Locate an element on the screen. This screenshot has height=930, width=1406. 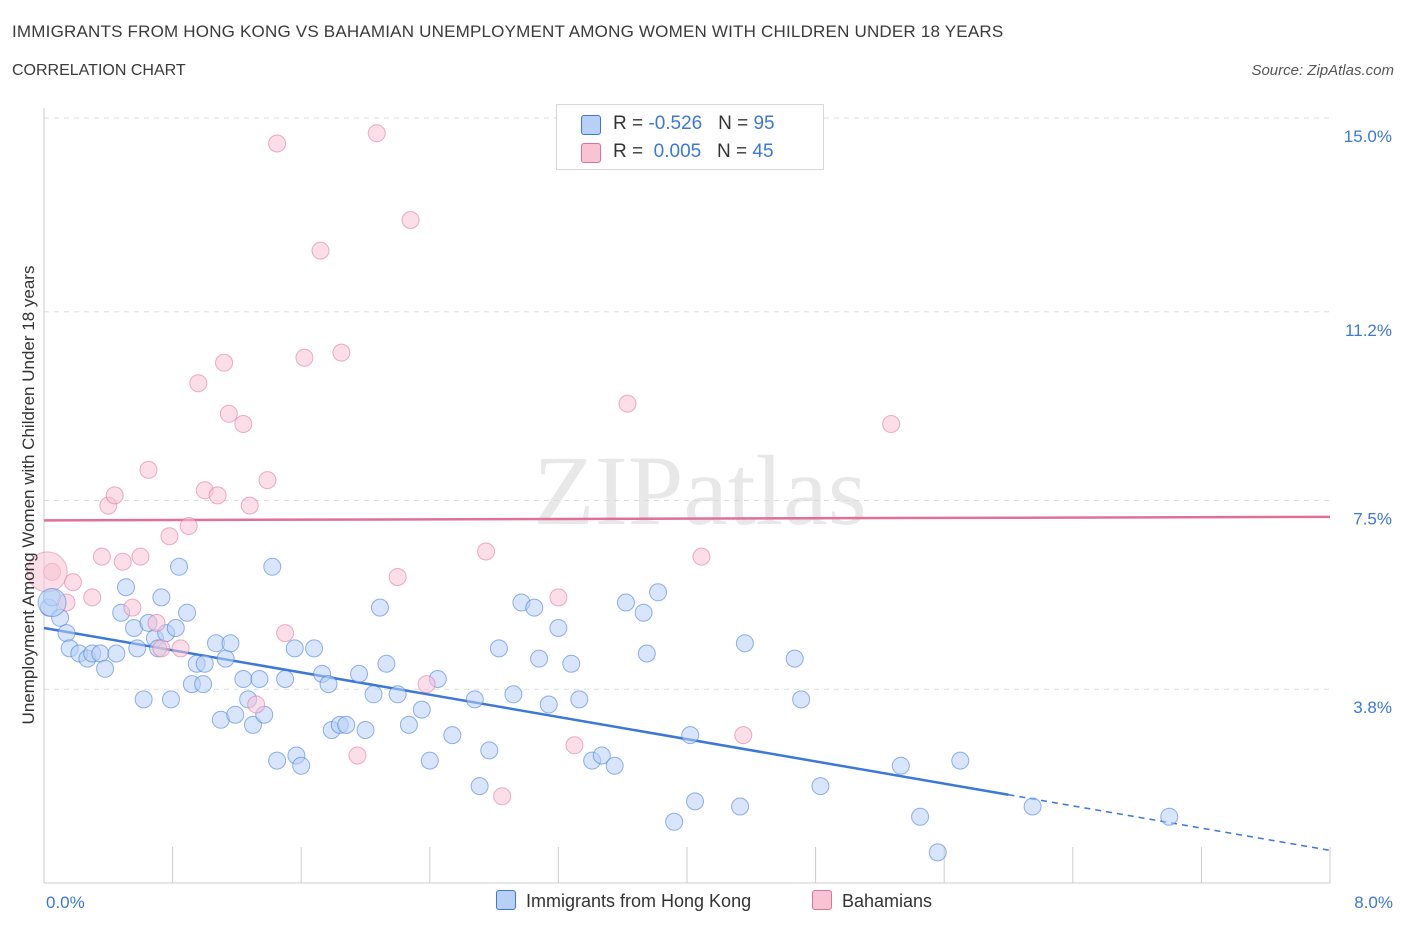
x-tick-label: 8.0% is located at coordinates (1373, 902).